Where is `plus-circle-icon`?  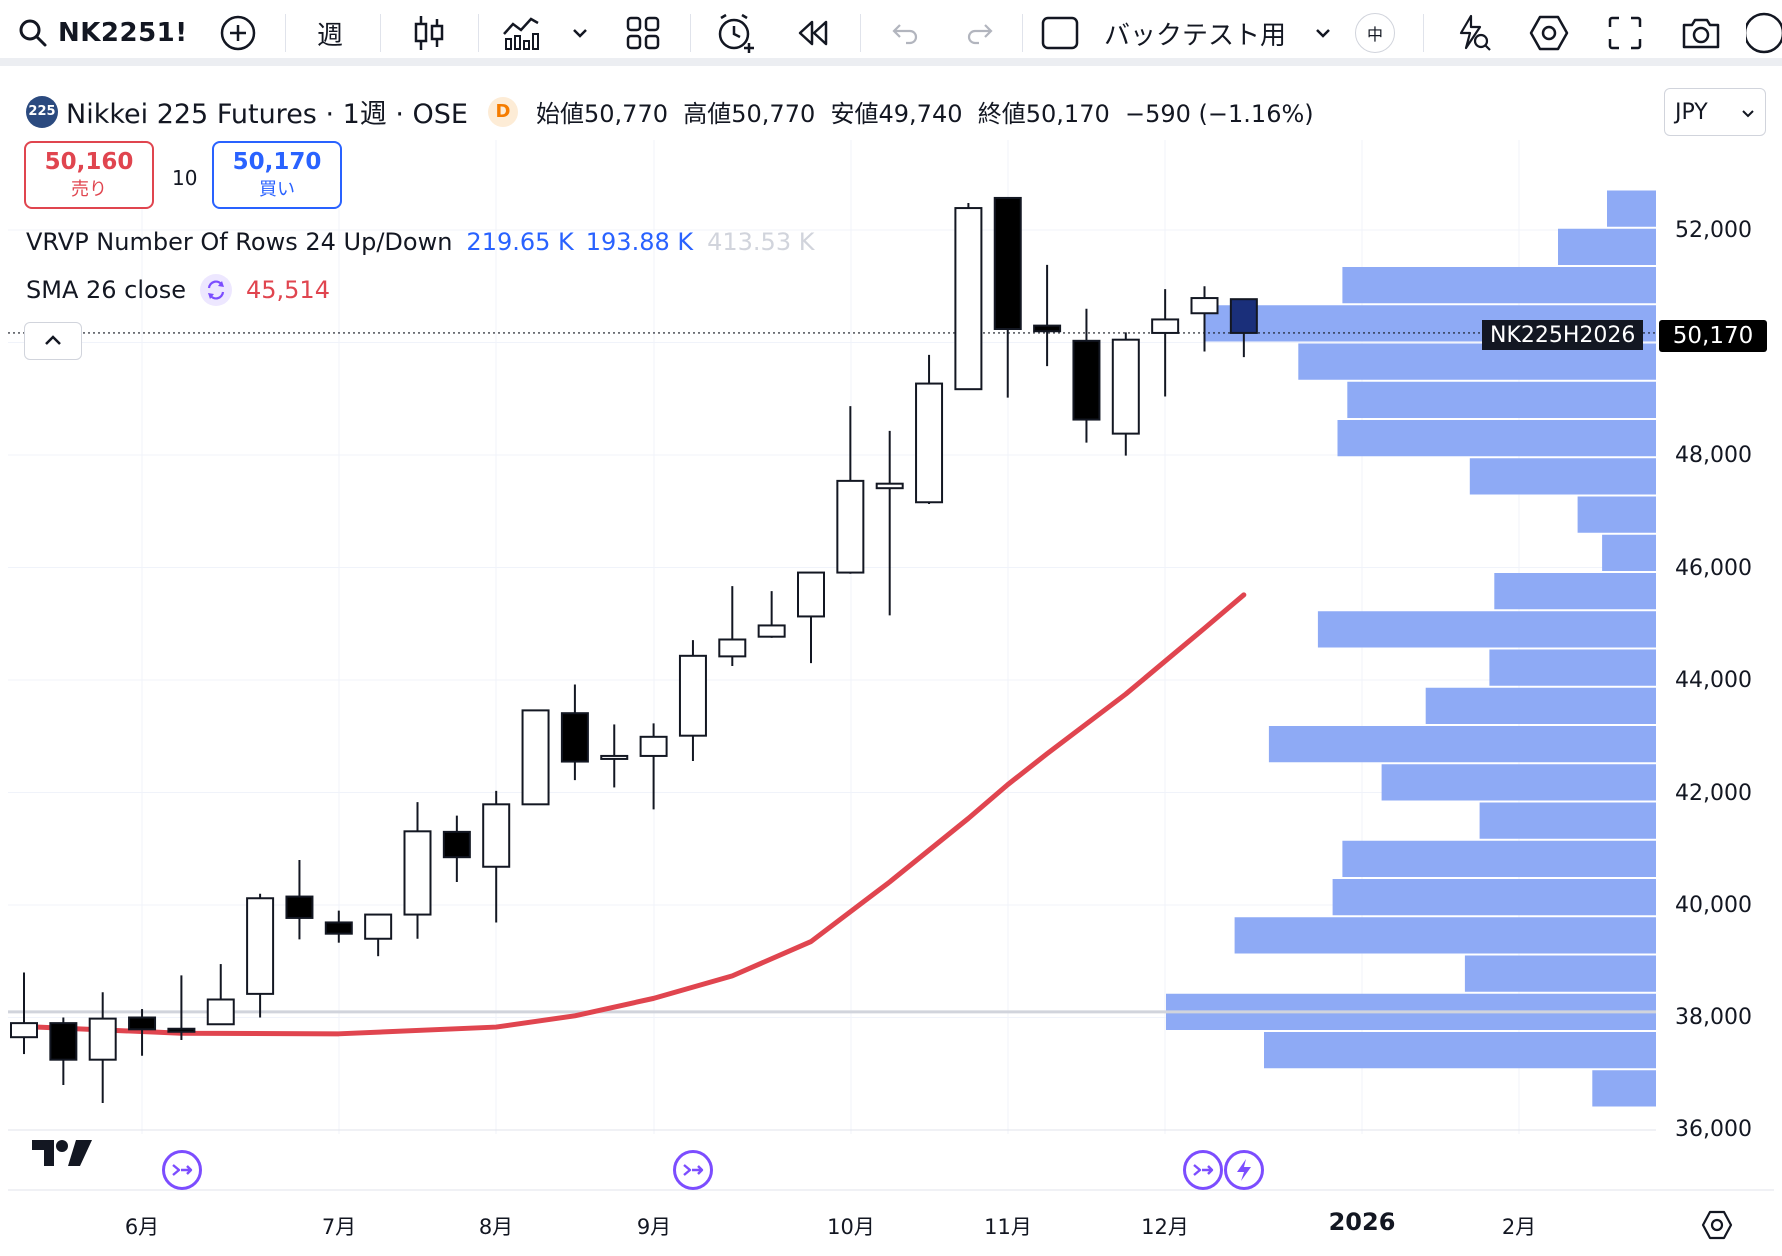 plus-circle-icon is located at coordinates (238, 33).